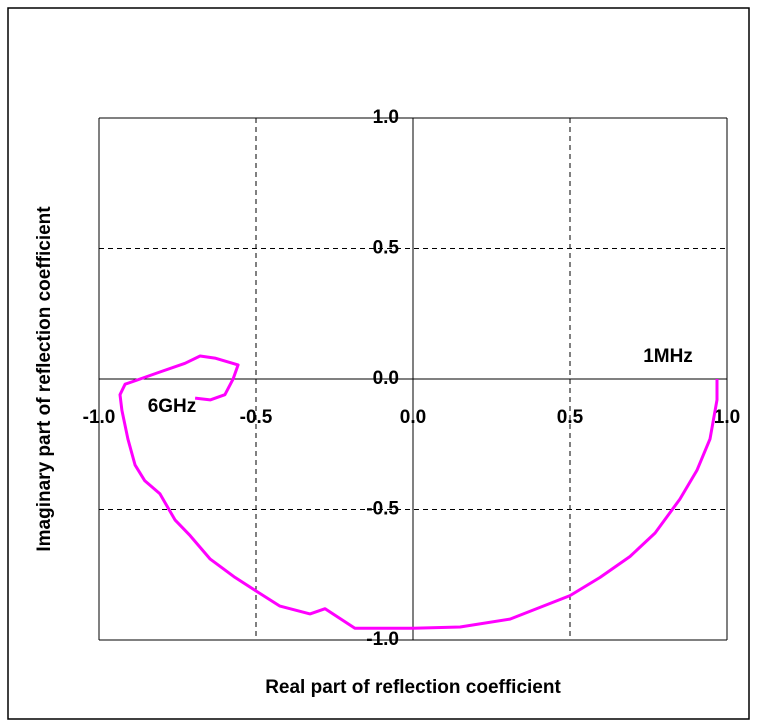 The image size is (757, 727). Describe the element at coordinates (413, 687) in the screenshot. I see `x-axis-label: Real part of reflection coefficient` at that location.